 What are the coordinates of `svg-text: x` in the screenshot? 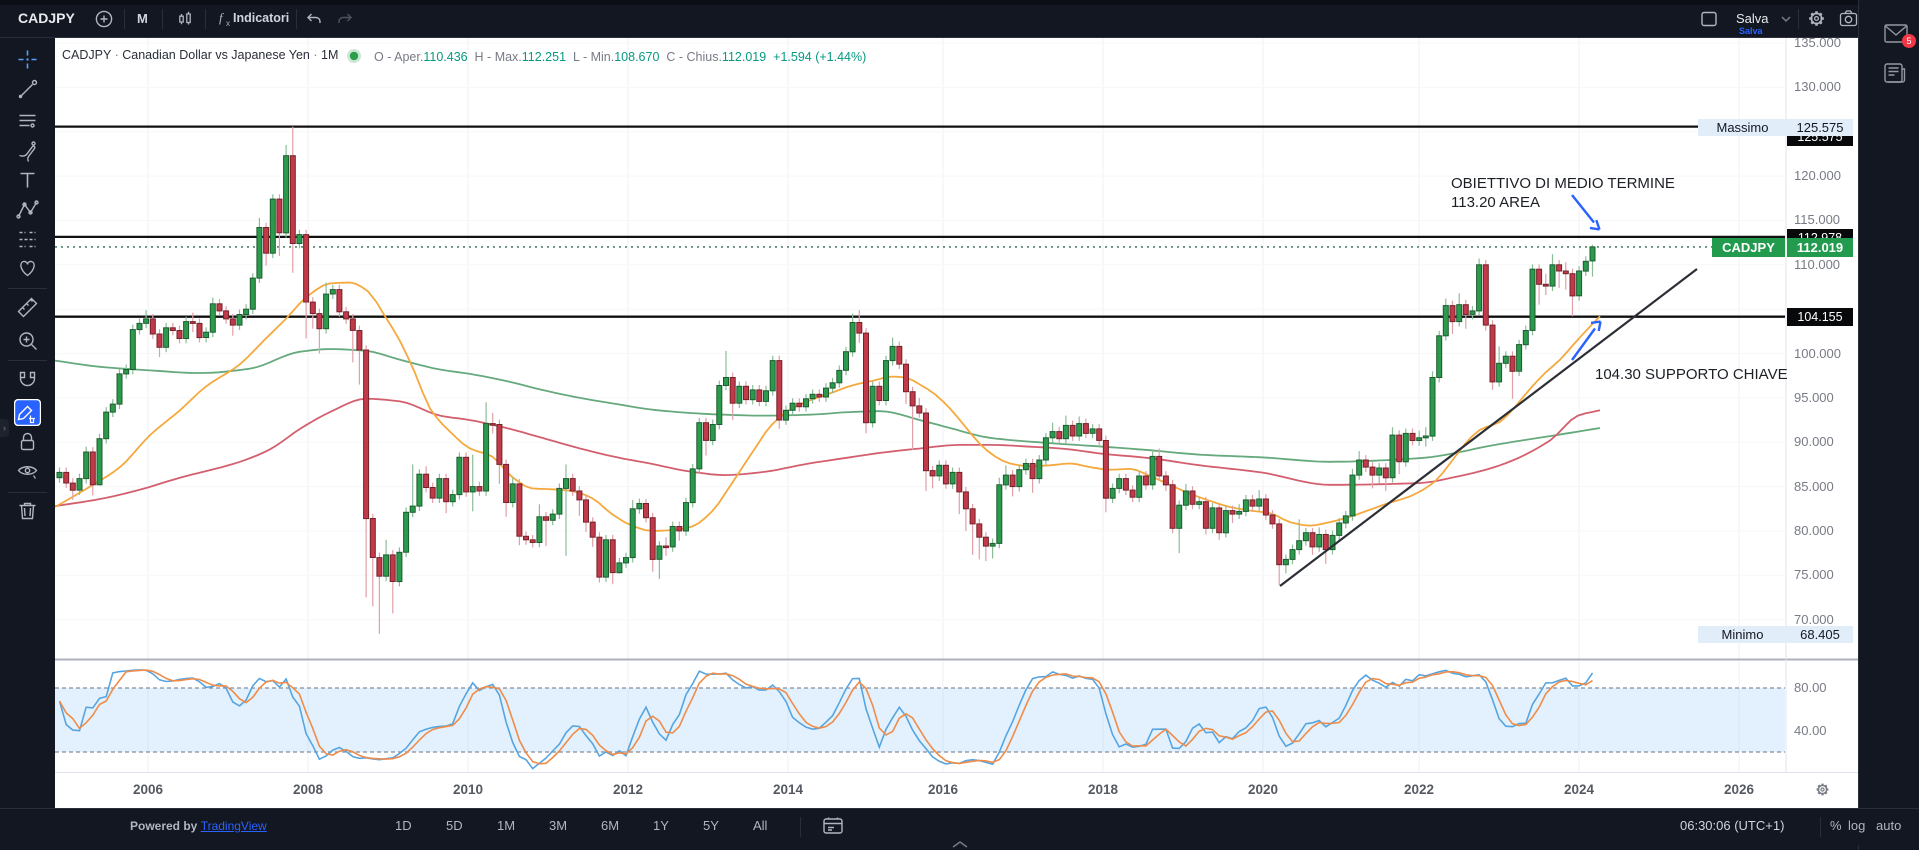 It's located at (228, 23).